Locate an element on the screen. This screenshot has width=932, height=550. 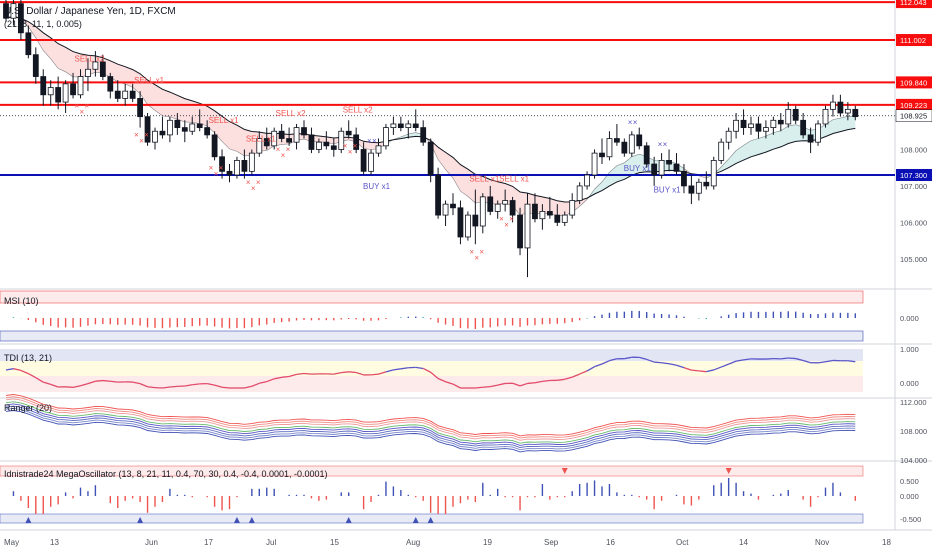
msi-upper-band is located at coordinates (432, 297).